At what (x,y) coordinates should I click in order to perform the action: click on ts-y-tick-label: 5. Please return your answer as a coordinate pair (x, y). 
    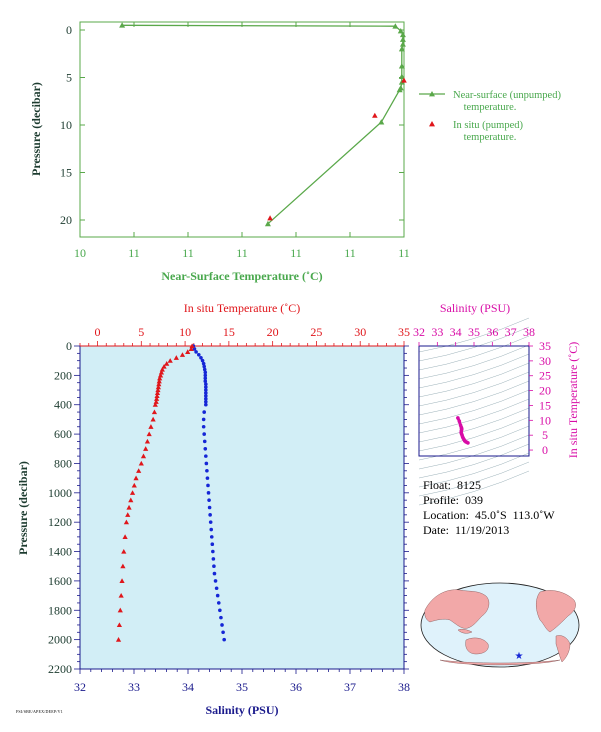
    Looking at the image, I should click on (545, 435).